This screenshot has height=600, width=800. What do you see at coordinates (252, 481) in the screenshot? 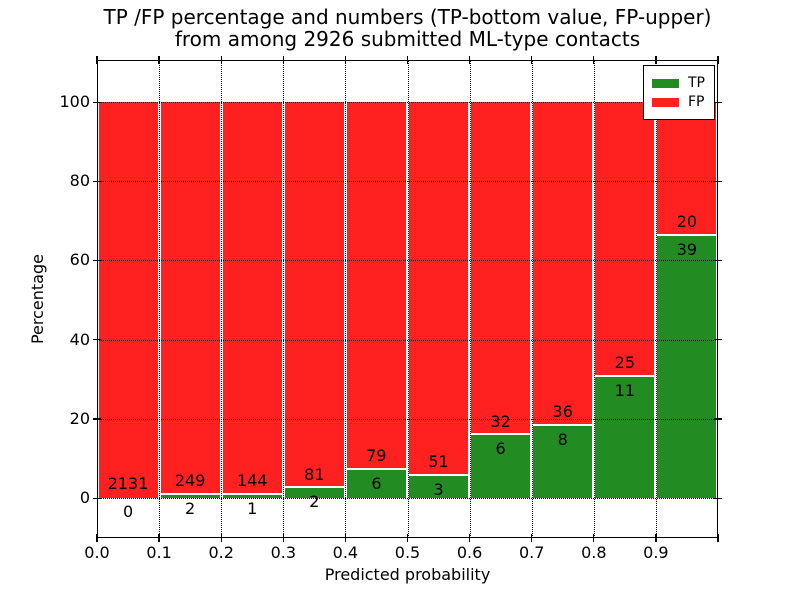
I see `fp-count-label: 144` at bounding box center [252, 481].